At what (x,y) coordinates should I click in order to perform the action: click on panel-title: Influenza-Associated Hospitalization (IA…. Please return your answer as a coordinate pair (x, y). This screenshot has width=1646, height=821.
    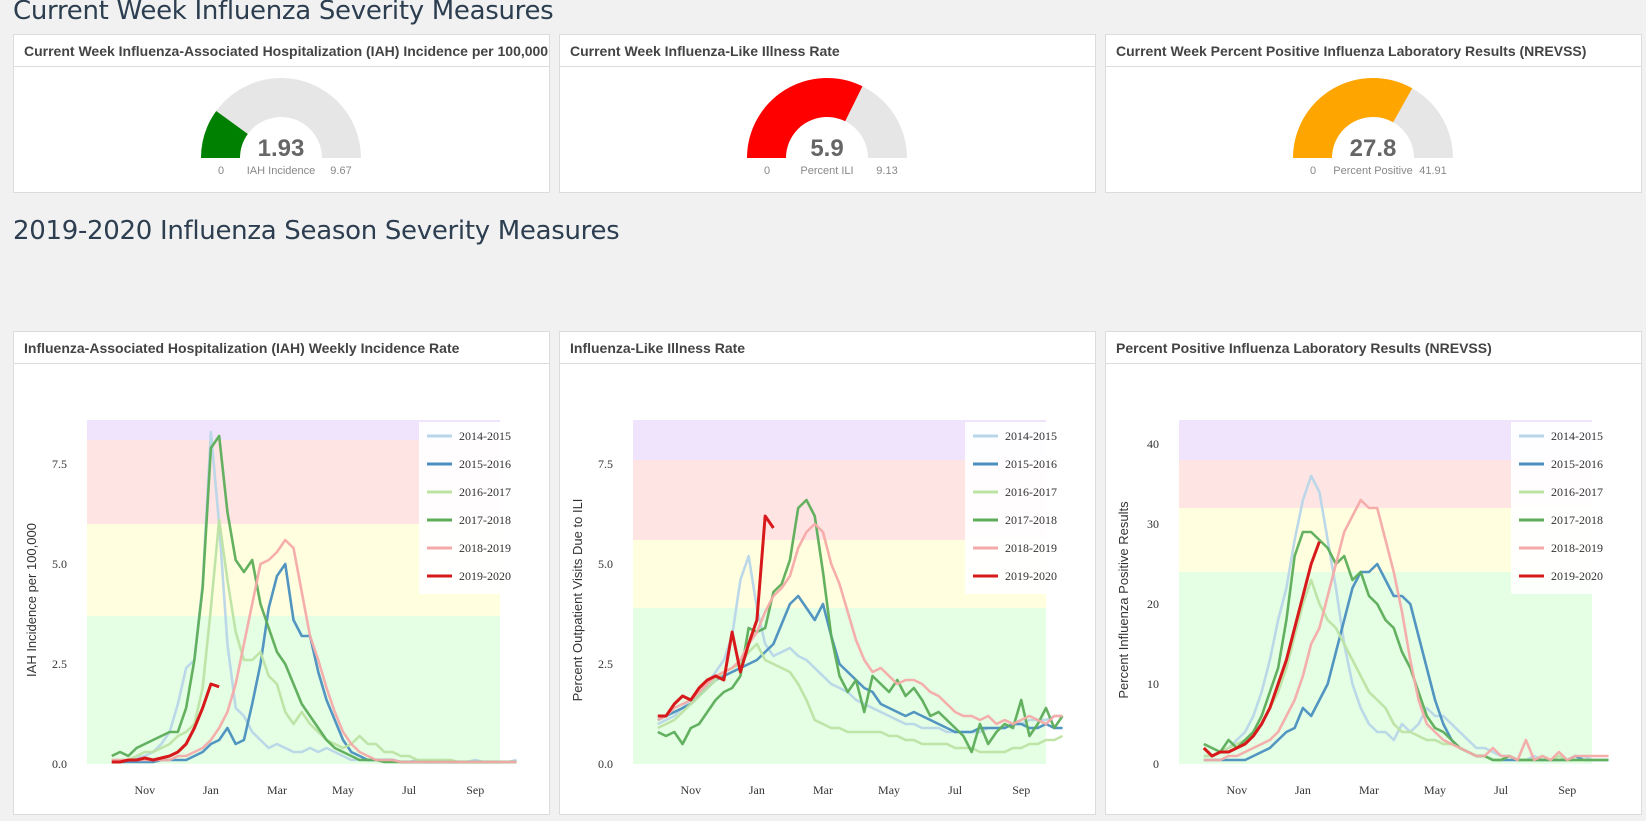
    Looking at the image, I should click on (281, 348).